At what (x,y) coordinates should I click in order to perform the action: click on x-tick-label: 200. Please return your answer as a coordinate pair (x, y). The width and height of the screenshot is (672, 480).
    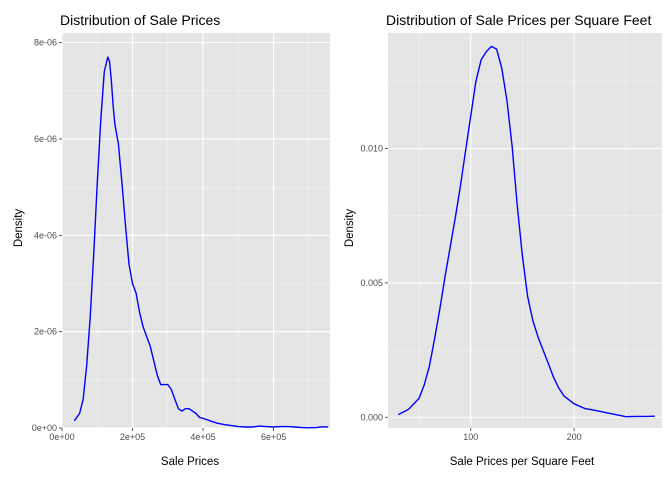
    Looking at the image, I should click on (574, 437).